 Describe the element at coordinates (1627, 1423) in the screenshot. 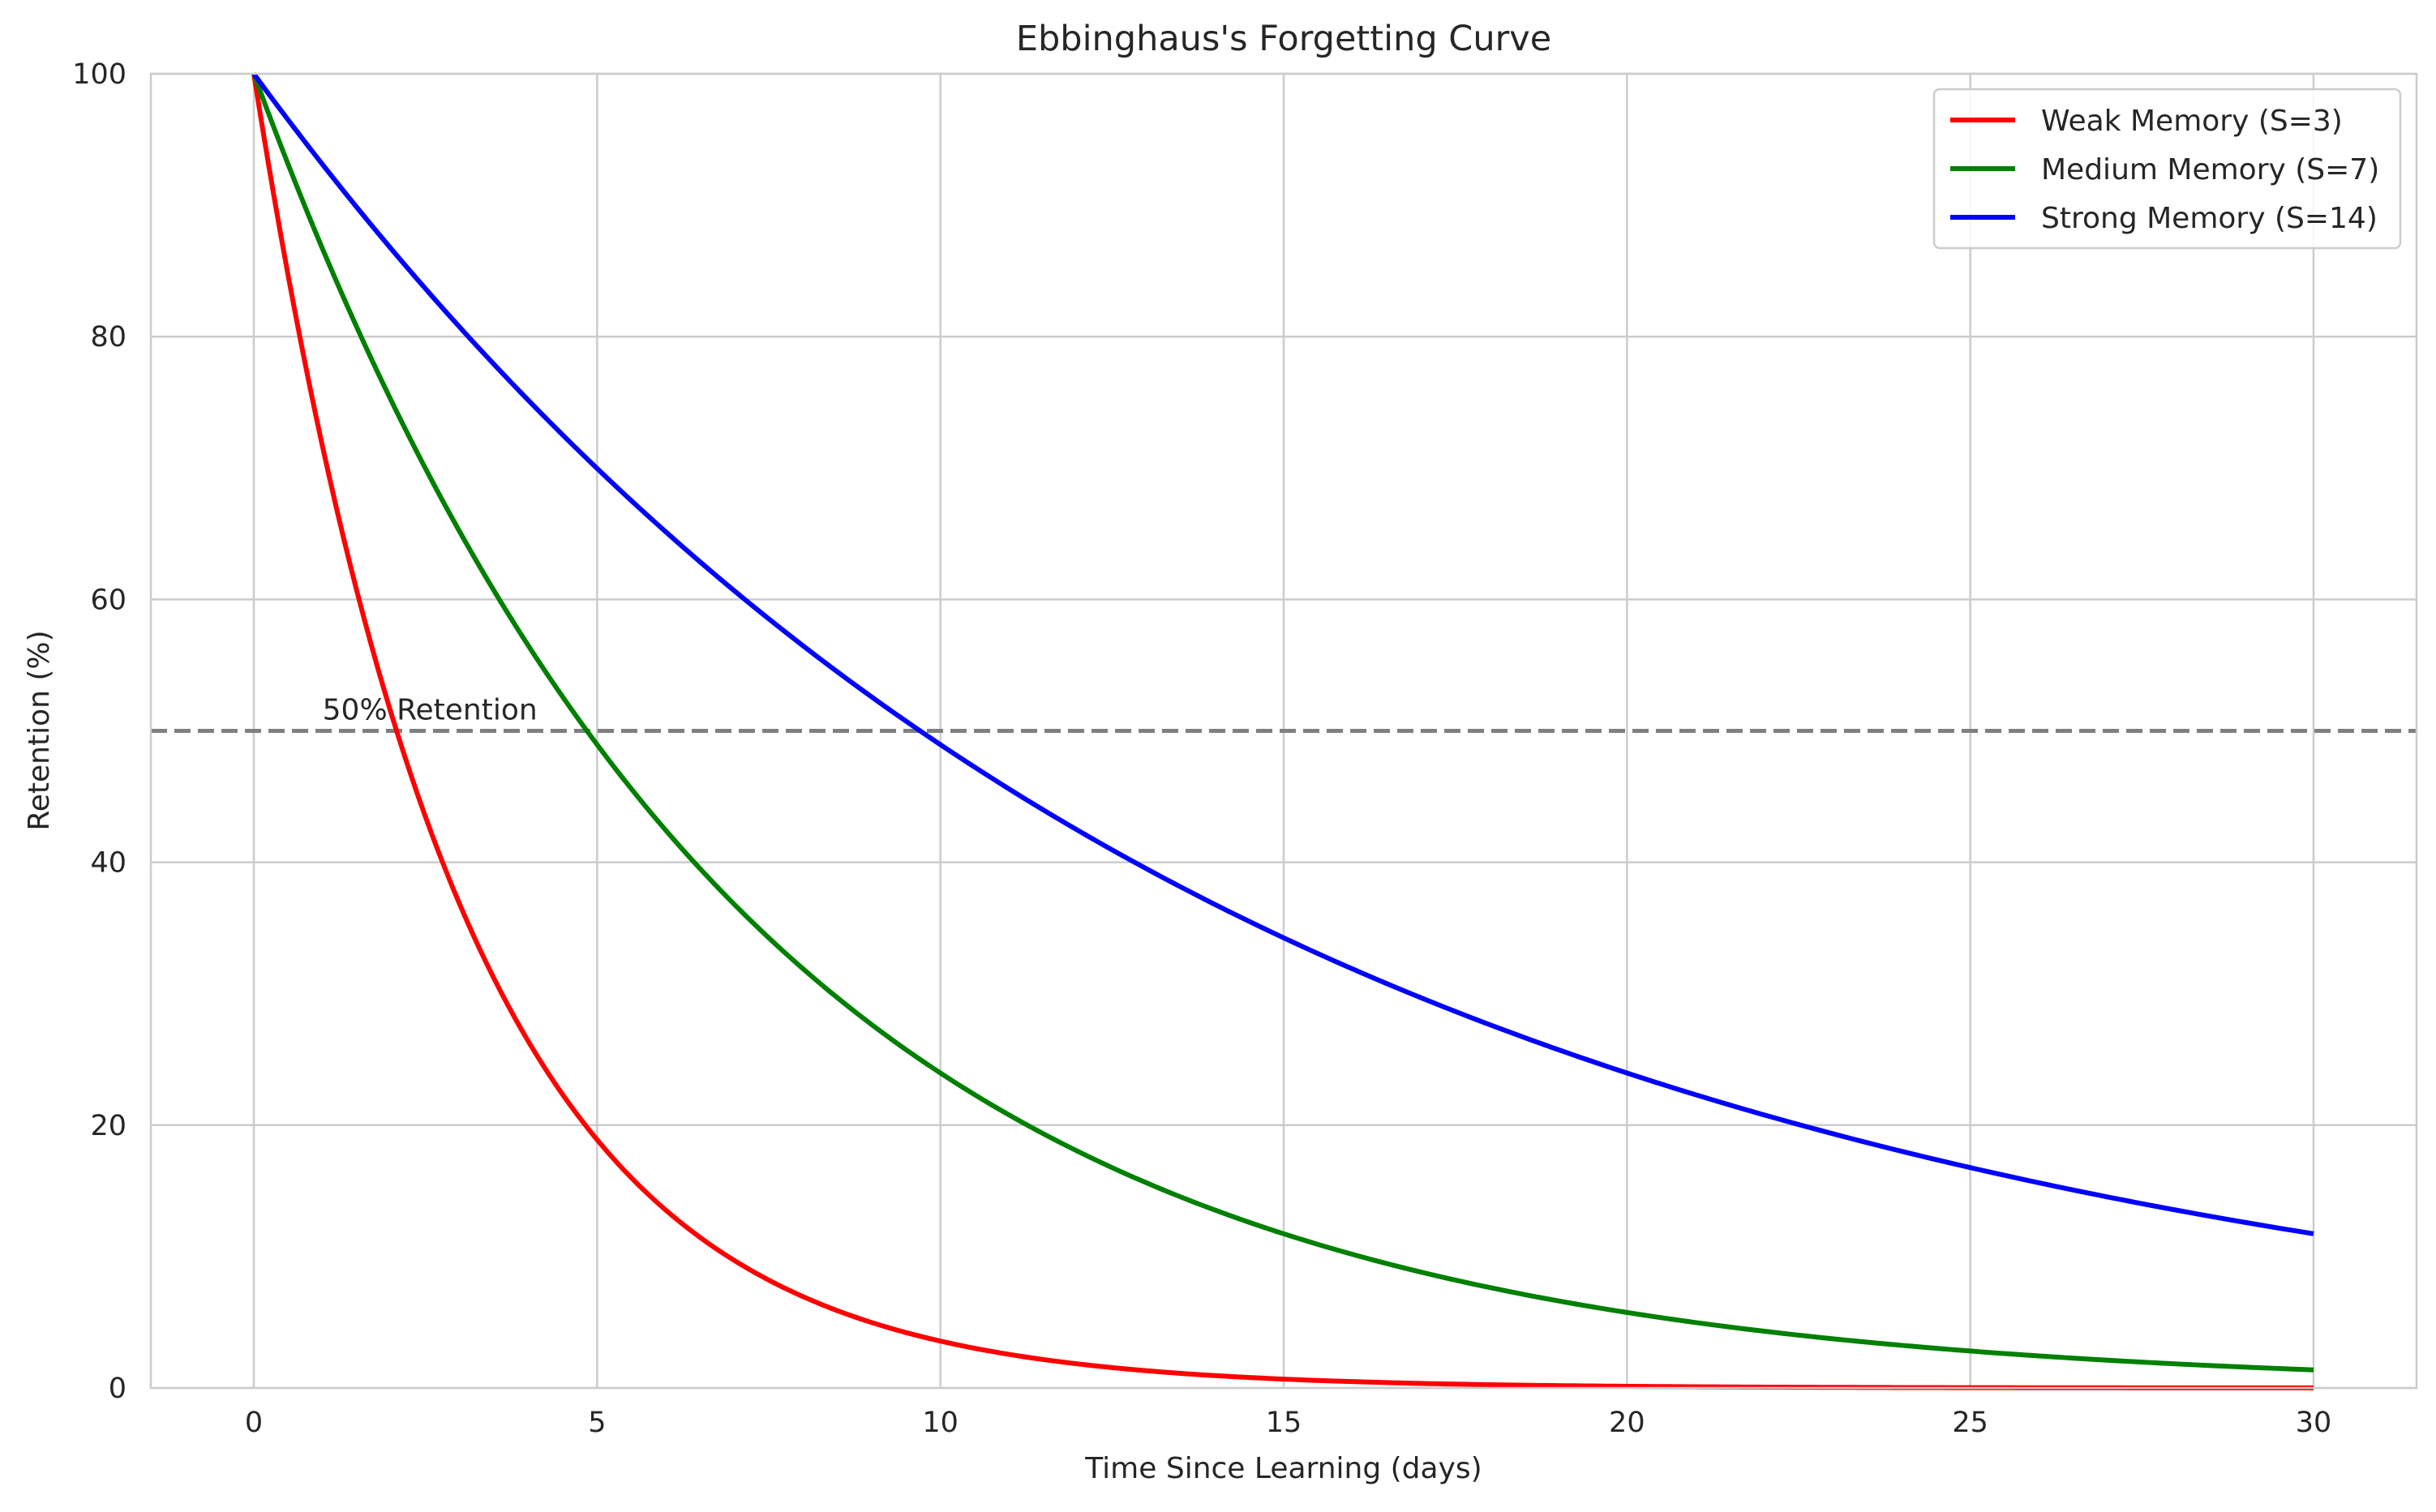

I see `x-tick-label: 20` at that location.